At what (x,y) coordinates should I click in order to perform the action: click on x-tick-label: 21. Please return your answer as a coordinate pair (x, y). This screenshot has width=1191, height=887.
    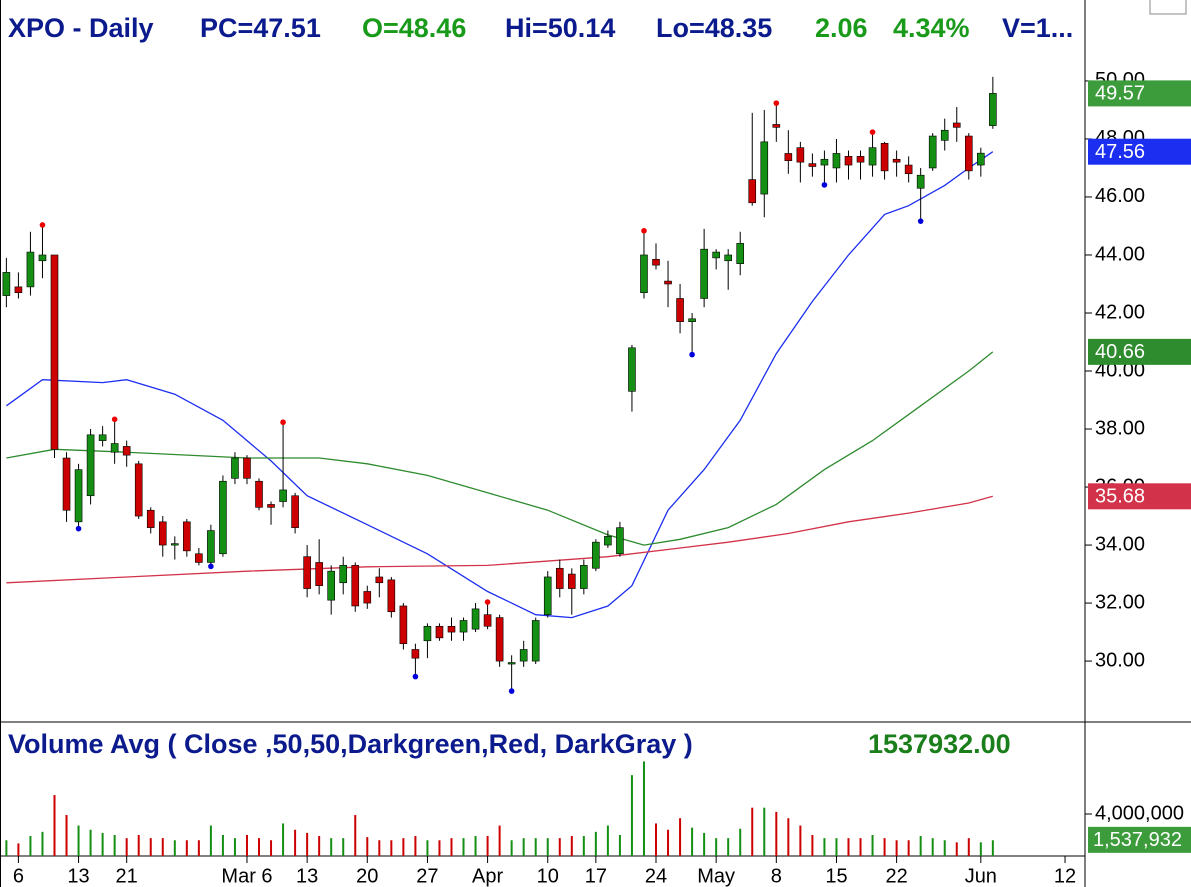
    Looking at the image, I should click on (127, 876).